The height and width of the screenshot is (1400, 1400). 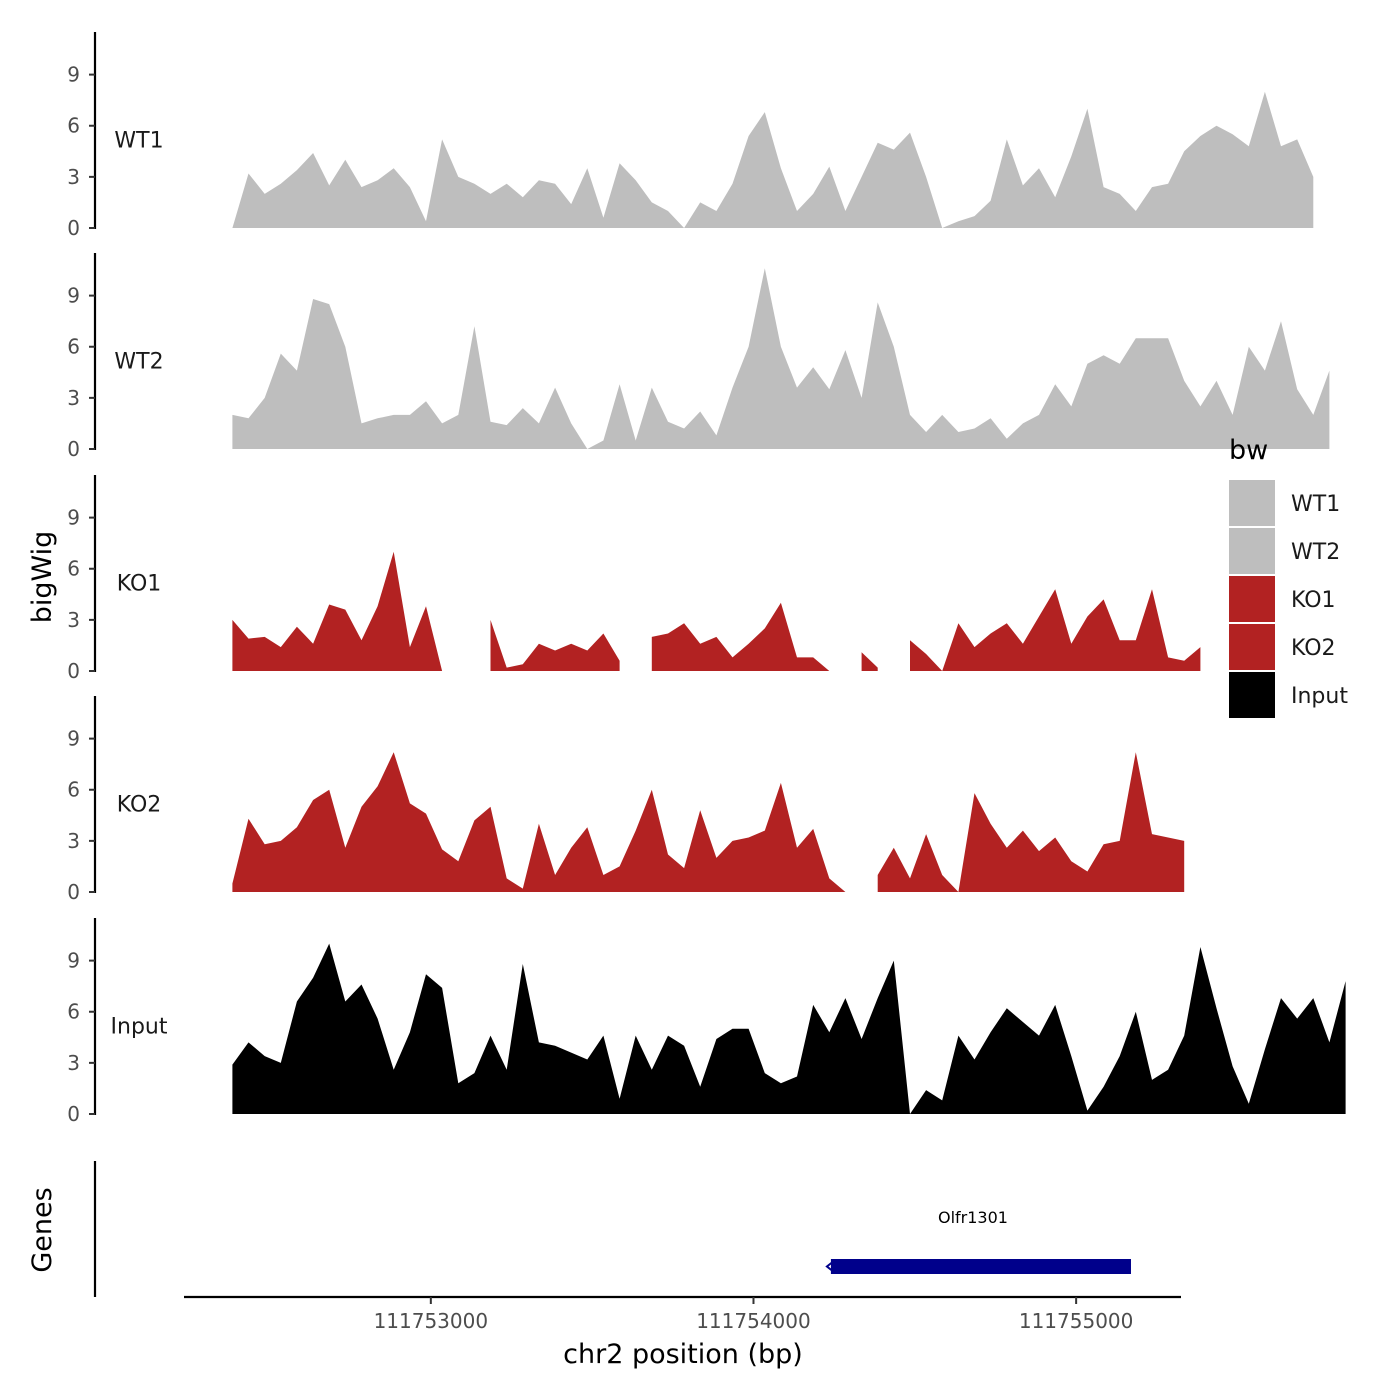 I want to click on legend-key-ko2, so click(x=1252, y=647).